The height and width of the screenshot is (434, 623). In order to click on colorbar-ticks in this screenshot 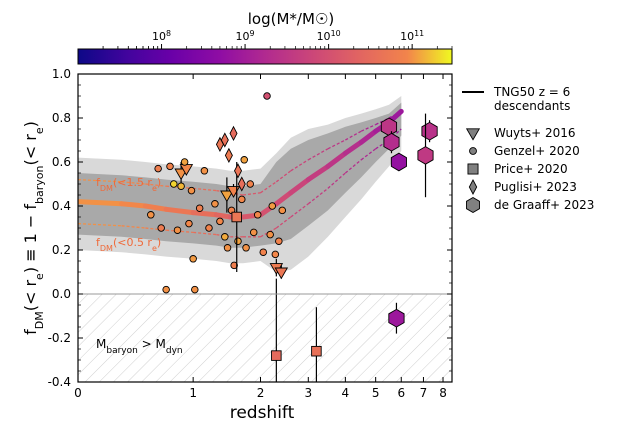, I will do `click(277, 46)`.